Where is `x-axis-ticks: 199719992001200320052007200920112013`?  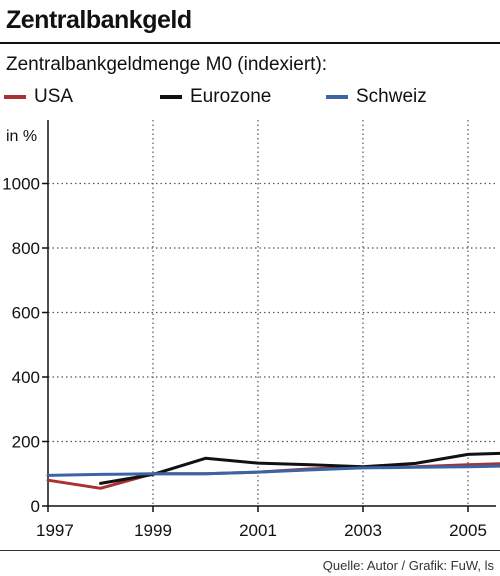 x-axis-ticks: 199719992001200320052007200920112013 is located at coordinates (261, 523).